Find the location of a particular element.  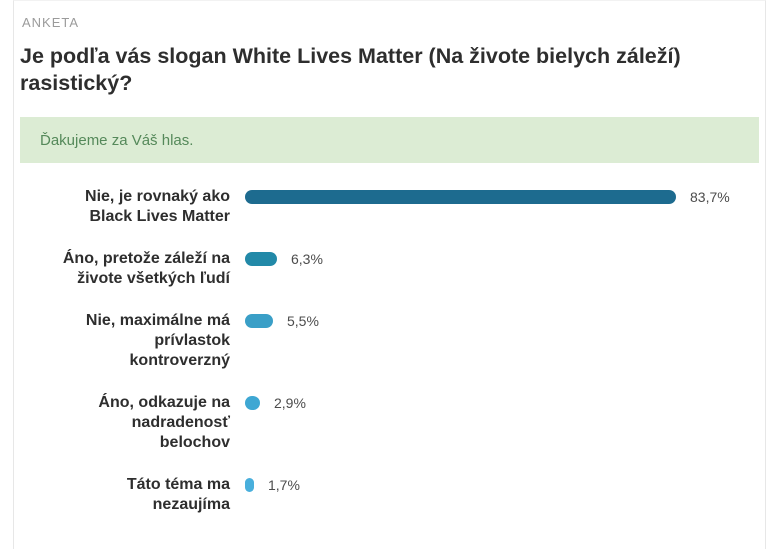

answer-label-line: Nie, je rovnaký ako is located at coordinates (157, 196).